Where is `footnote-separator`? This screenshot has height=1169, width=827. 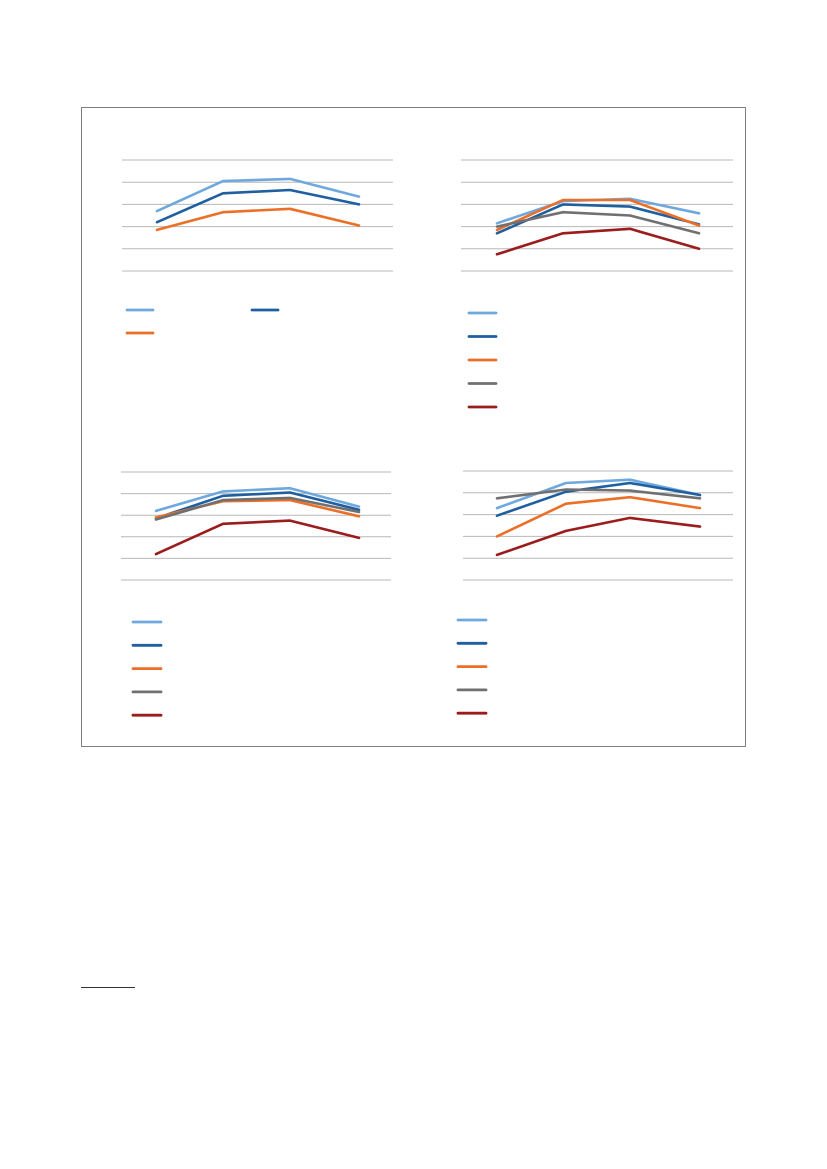
footnote-separator is located at coordinates (108, 987).